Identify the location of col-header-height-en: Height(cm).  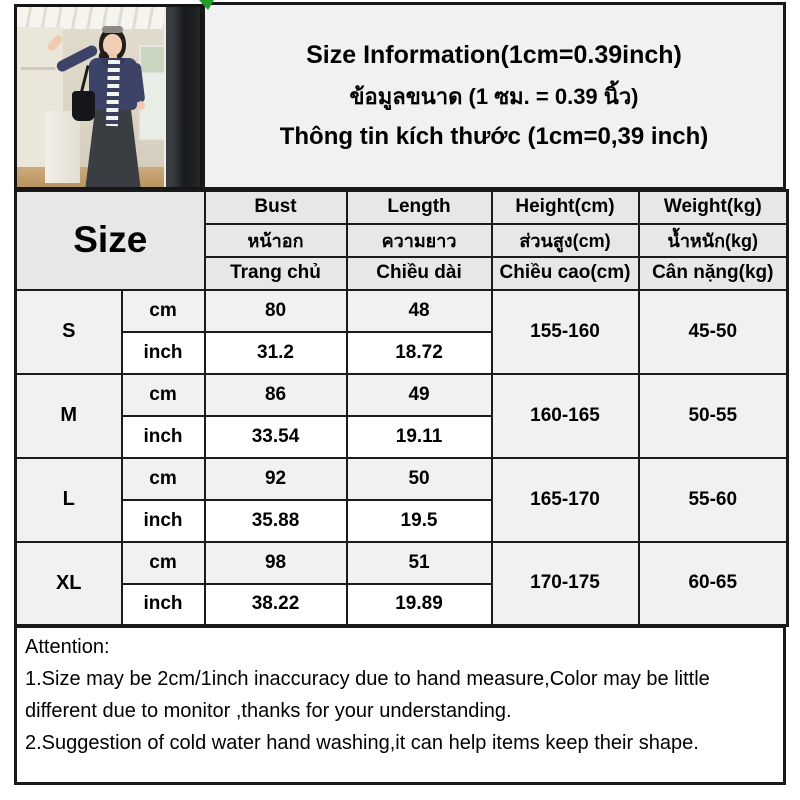
(565, 207).